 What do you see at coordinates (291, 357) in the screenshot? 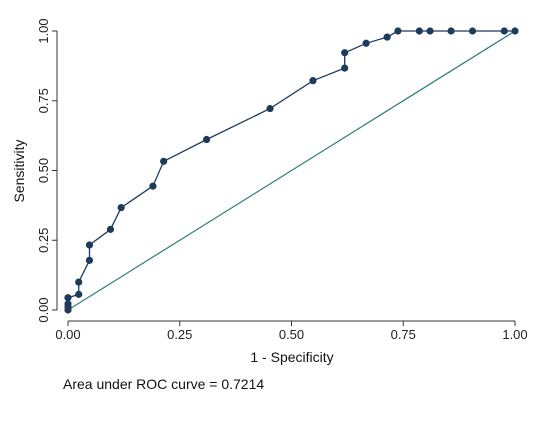
I see `x-axis-title: 1 - Specificity` at bounding box center [291, 357].